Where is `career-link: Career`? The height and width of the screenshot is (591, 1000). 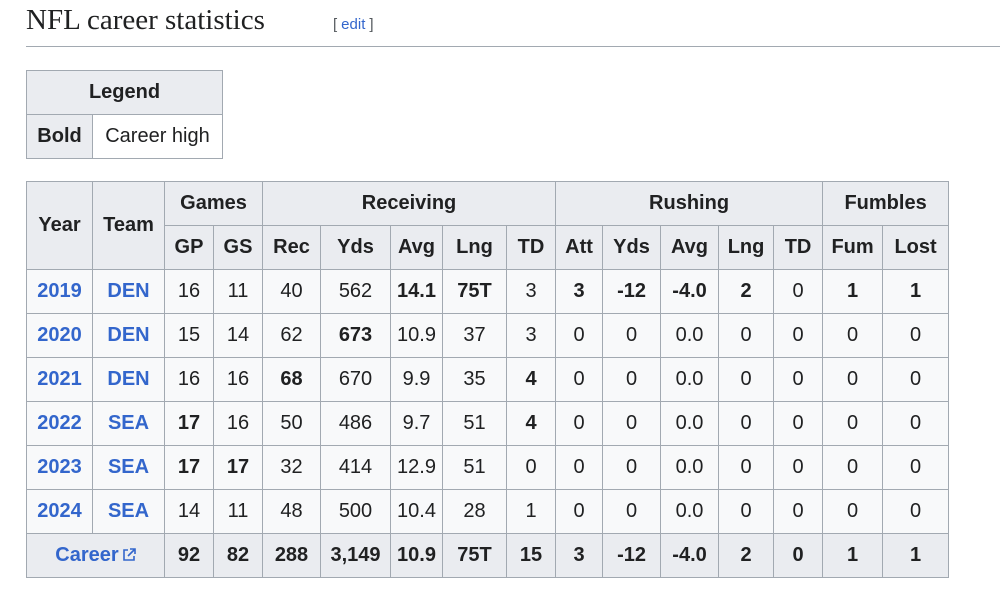 career-link: Career is located at coordinates (87, 555).